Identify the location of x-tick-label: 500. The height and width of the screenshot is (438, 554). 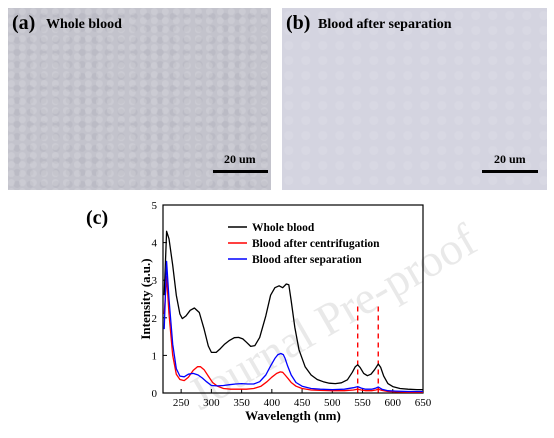
(332, 403).